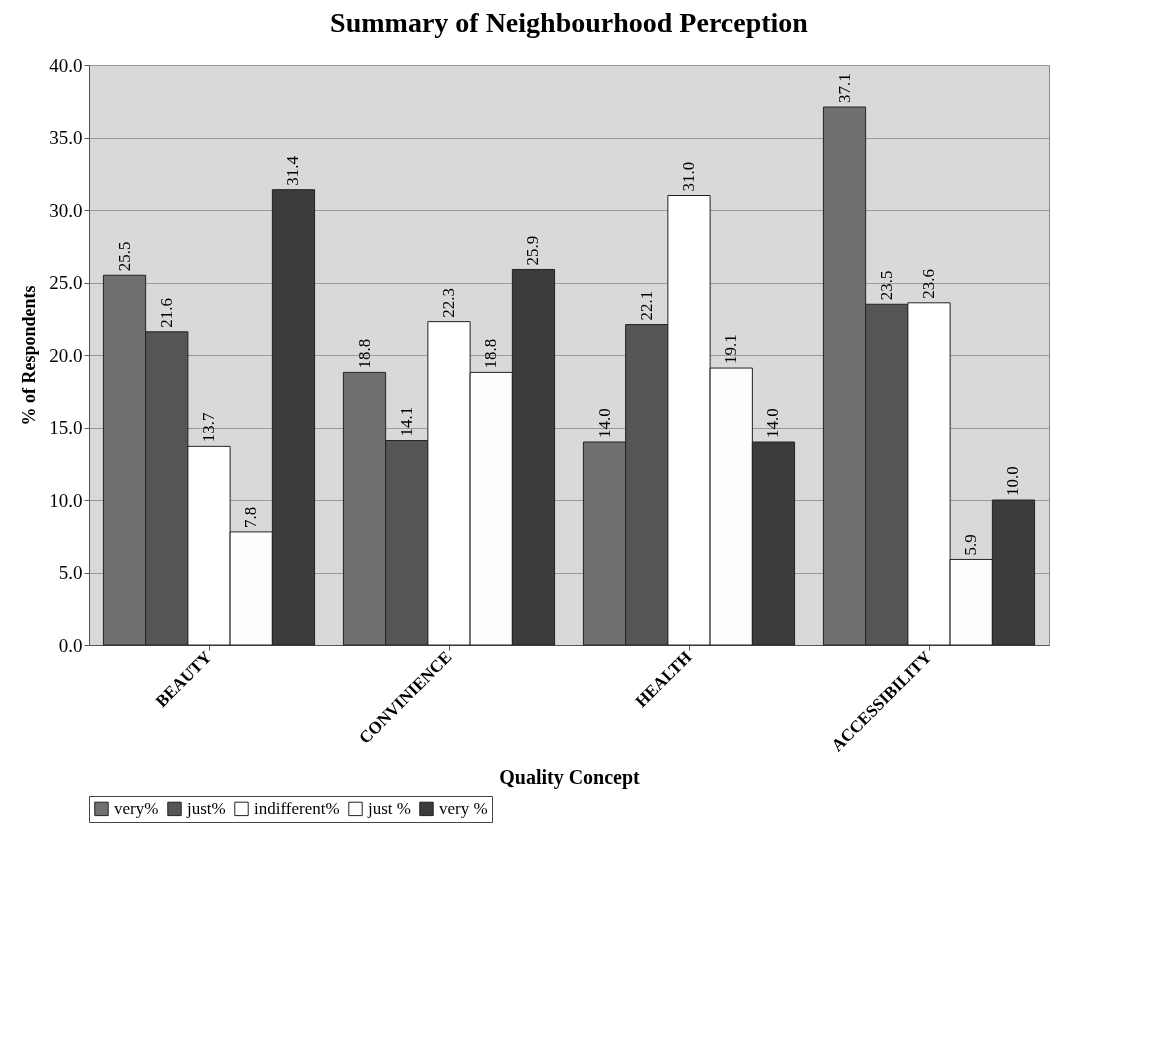  Describe the element at coordinates (928, 284) in the screenshot. I see `data-label: 23.6` at that location.